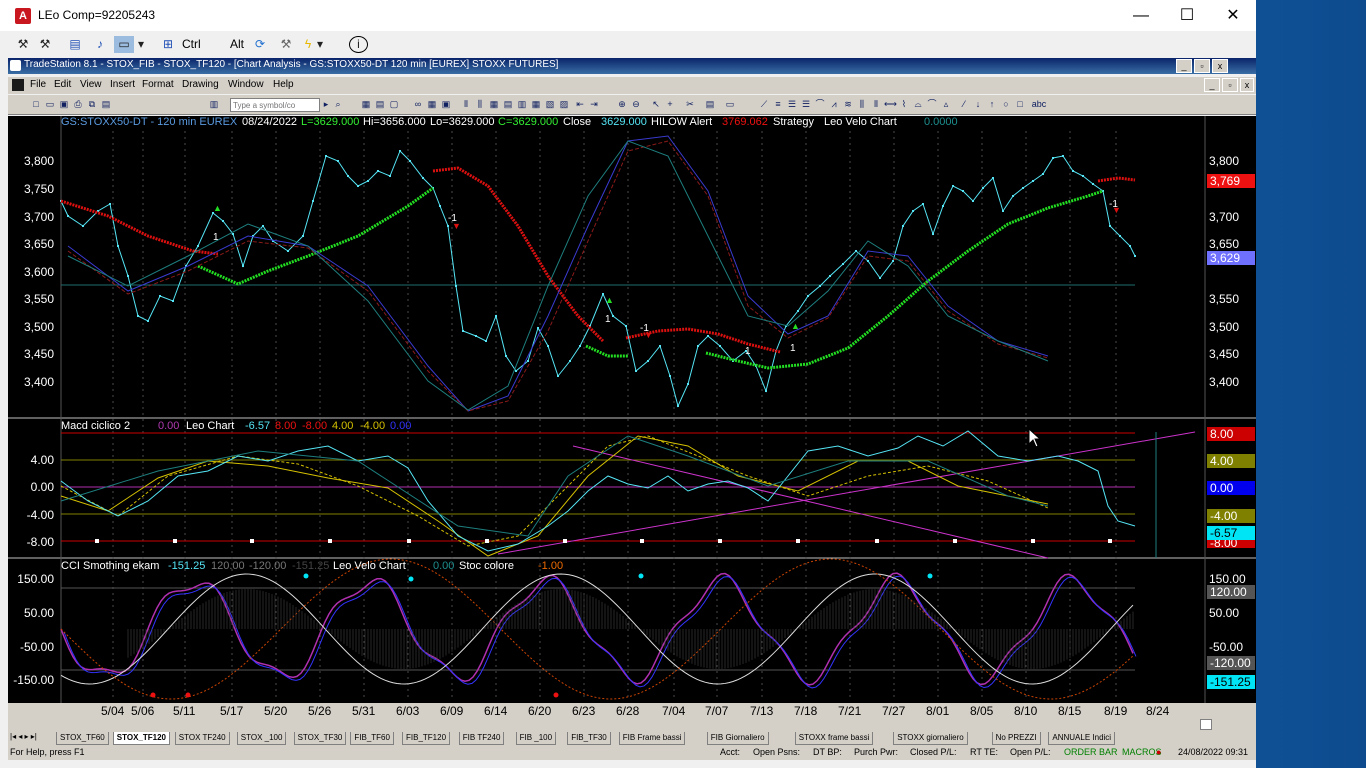 This screenshot has width=1366, height=768. I want to click on menu-window: Window, so click(246, 84).